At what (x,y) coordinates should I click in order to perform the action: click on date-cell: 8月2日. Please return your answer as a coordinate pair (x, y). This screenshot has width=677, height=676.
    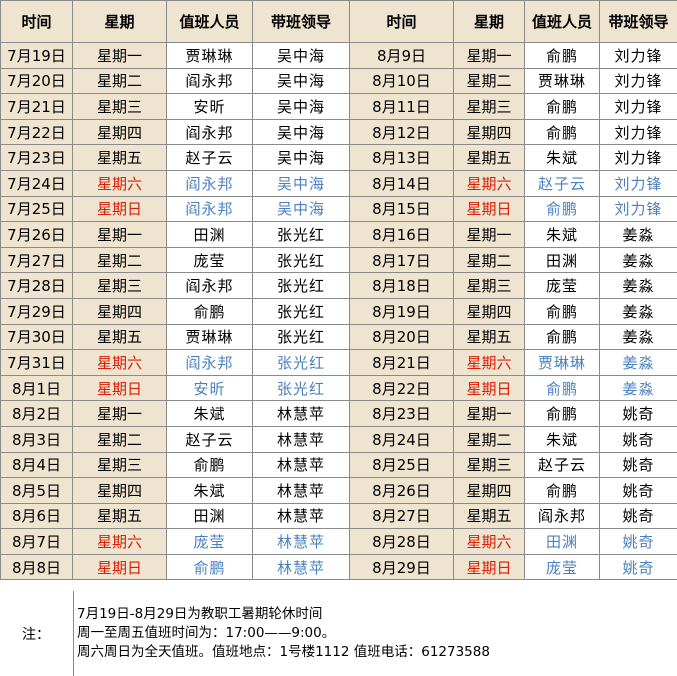
    Looking at the image, I should click on (36, 413).